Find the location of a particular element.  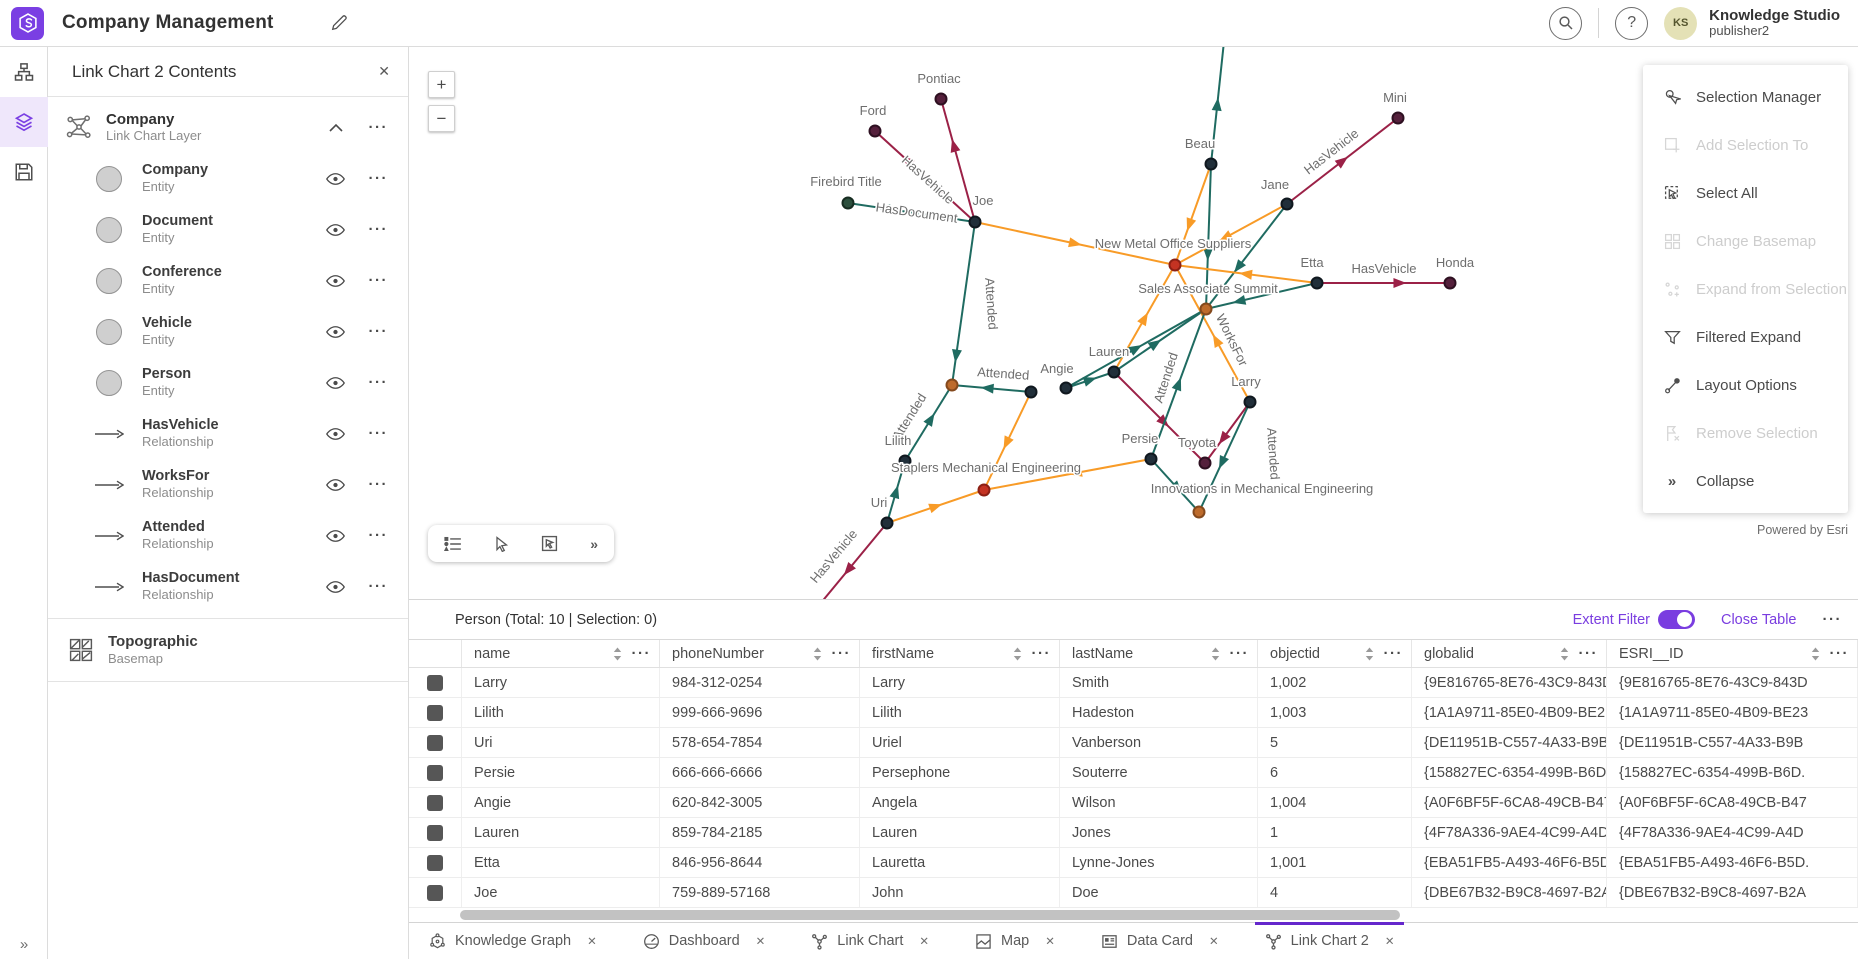

graph-node-honda is located at coordinates (1450, 283).